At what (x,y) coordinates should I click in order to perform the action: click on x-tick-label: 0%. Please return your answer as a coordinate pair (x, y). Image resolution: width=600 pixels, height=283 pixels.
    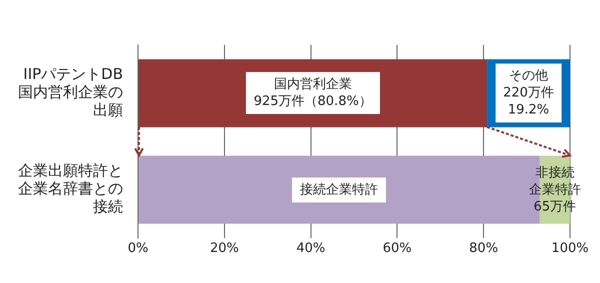
    Looking at the image, I should click on (138, 248).